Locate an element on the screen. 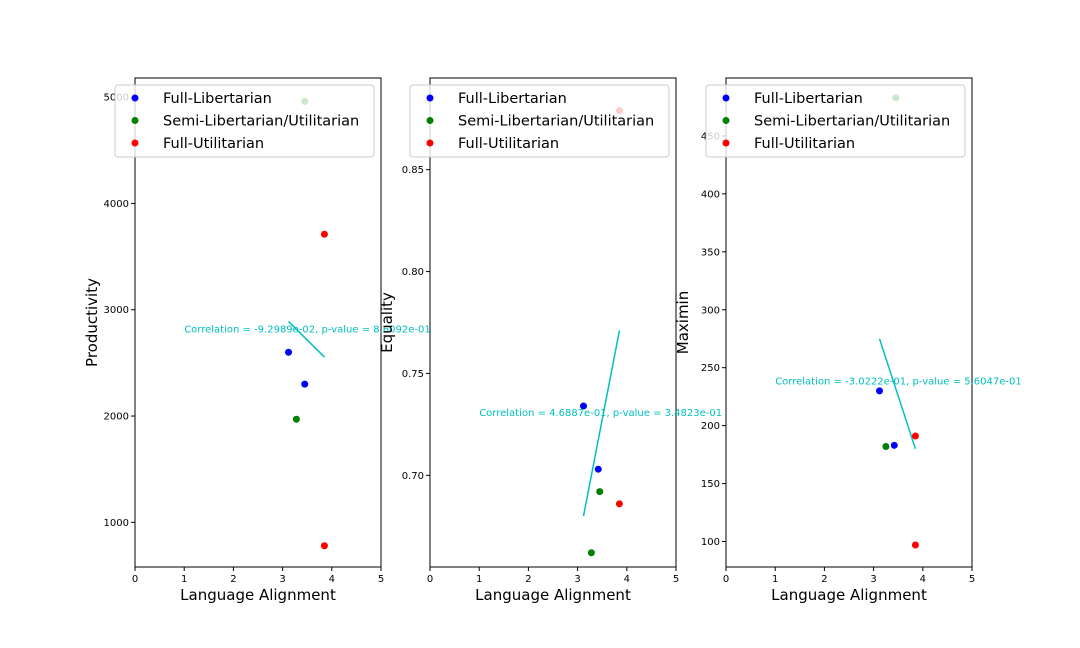  y-tick-label: 2000 is located at coordinates (116, 417).